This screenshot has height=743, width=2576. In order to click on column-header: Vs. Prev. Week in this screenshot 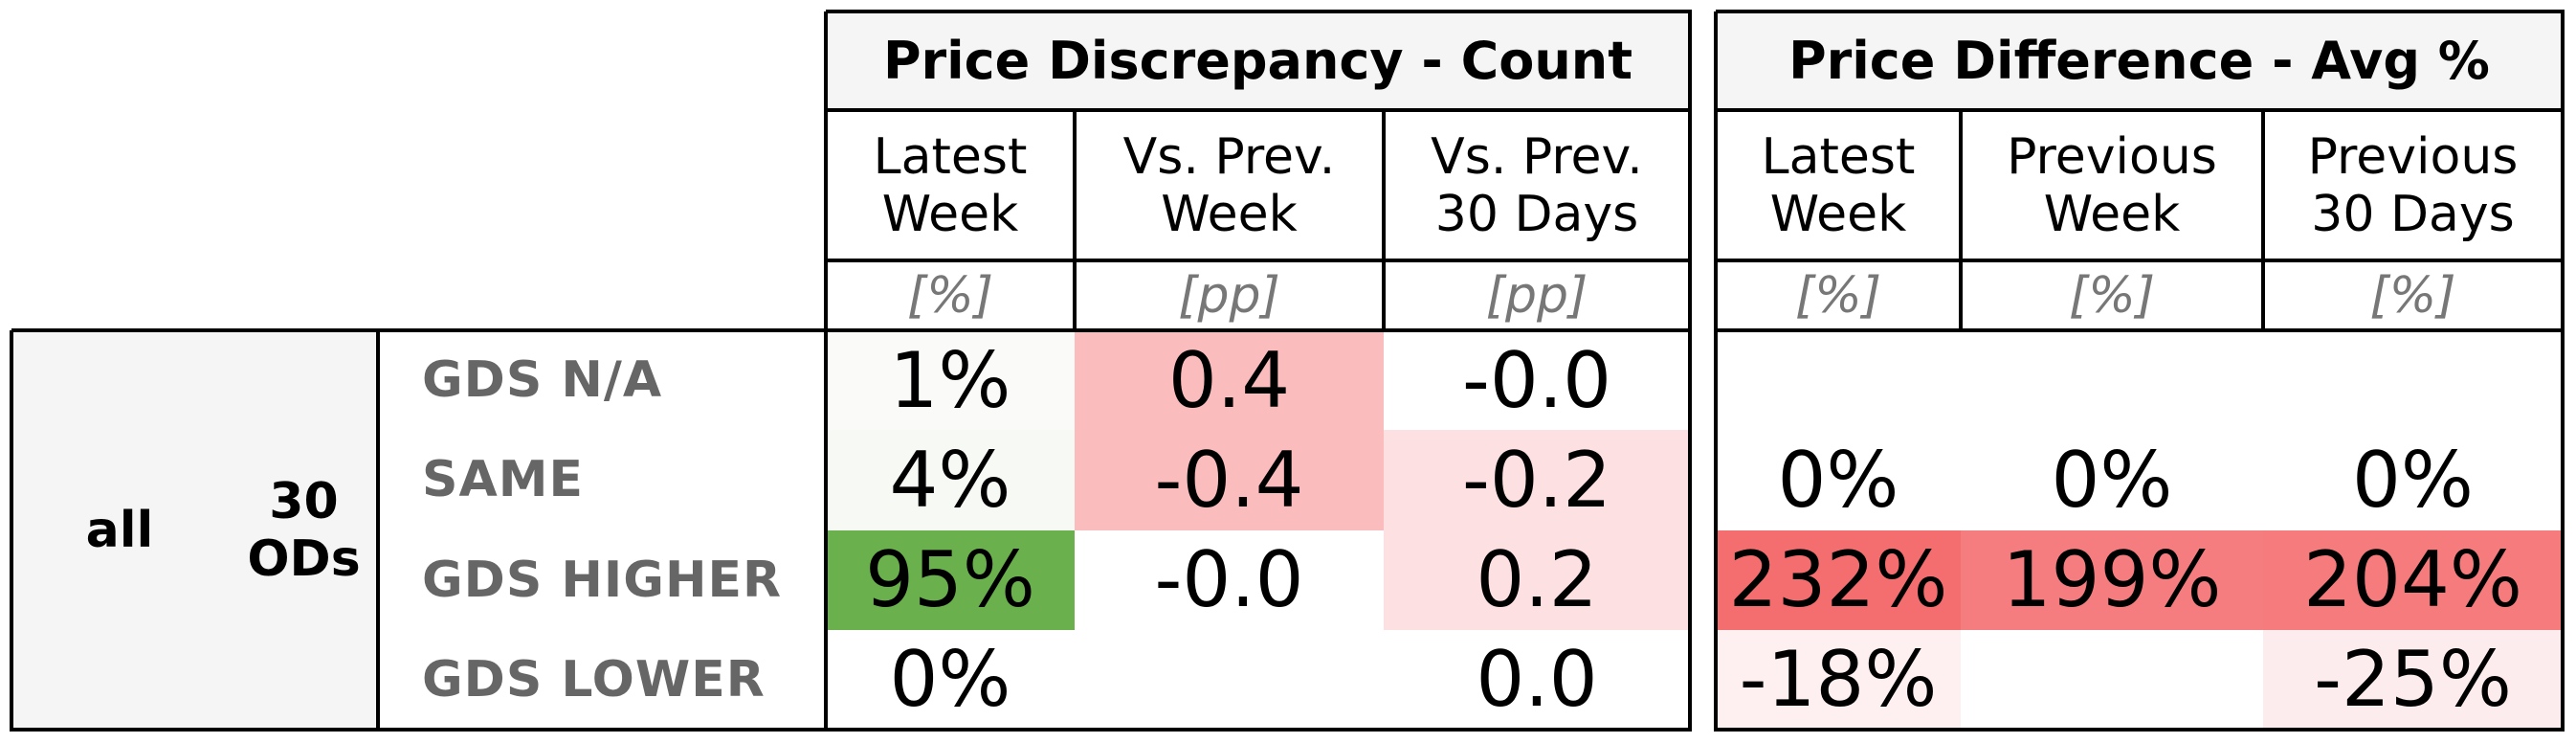, I will do `click(1229, 185)`.